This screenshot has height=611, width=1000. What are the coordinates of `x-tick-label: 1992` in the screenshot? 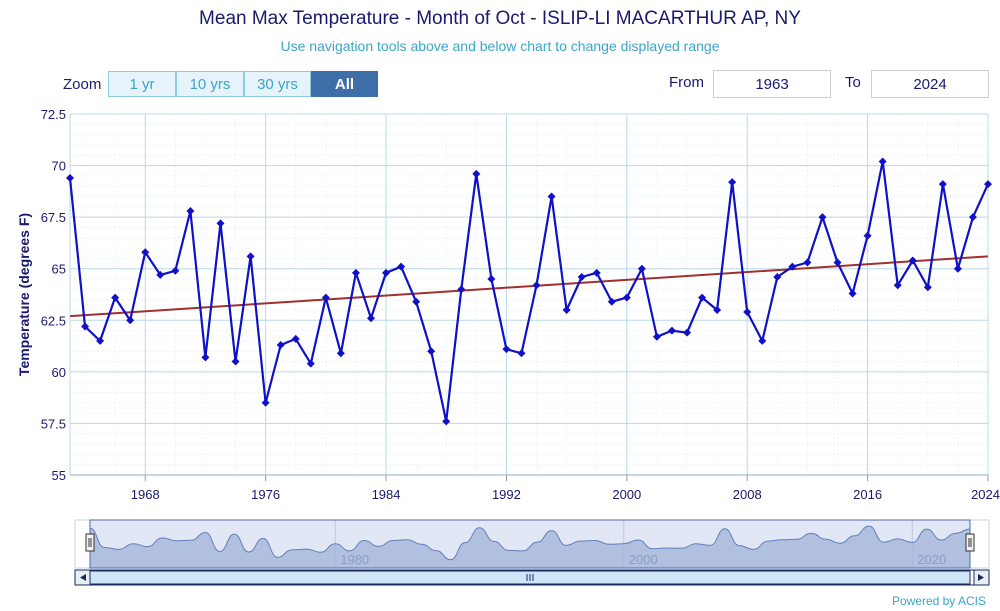 It's located at (506, 494).